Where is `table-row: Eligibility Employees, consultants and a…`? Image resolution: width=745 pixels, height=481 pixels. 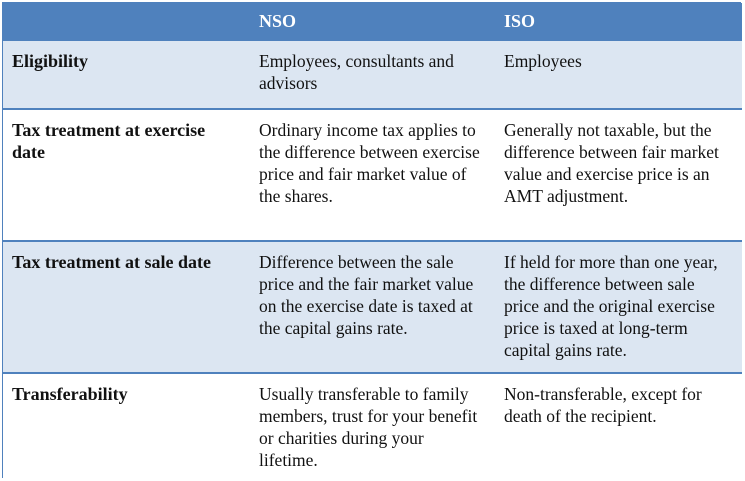 table-row: Eligibility Employees, consultants and a… is located at coordinates (372, 74).